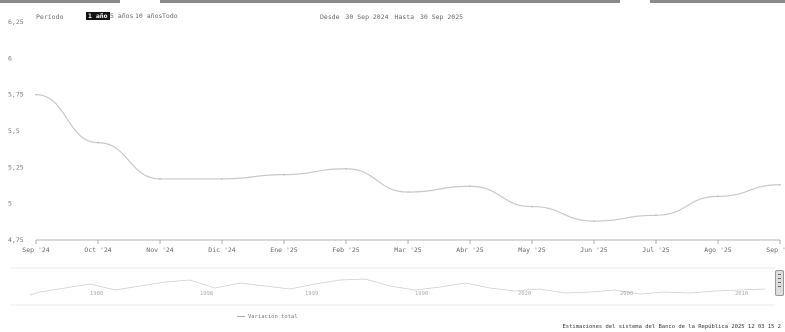  What do you see at coordinates (441, 17) in the screenshot?
I see `date-to-input: 30 Sep 2025` at bounding box center [441, 17].